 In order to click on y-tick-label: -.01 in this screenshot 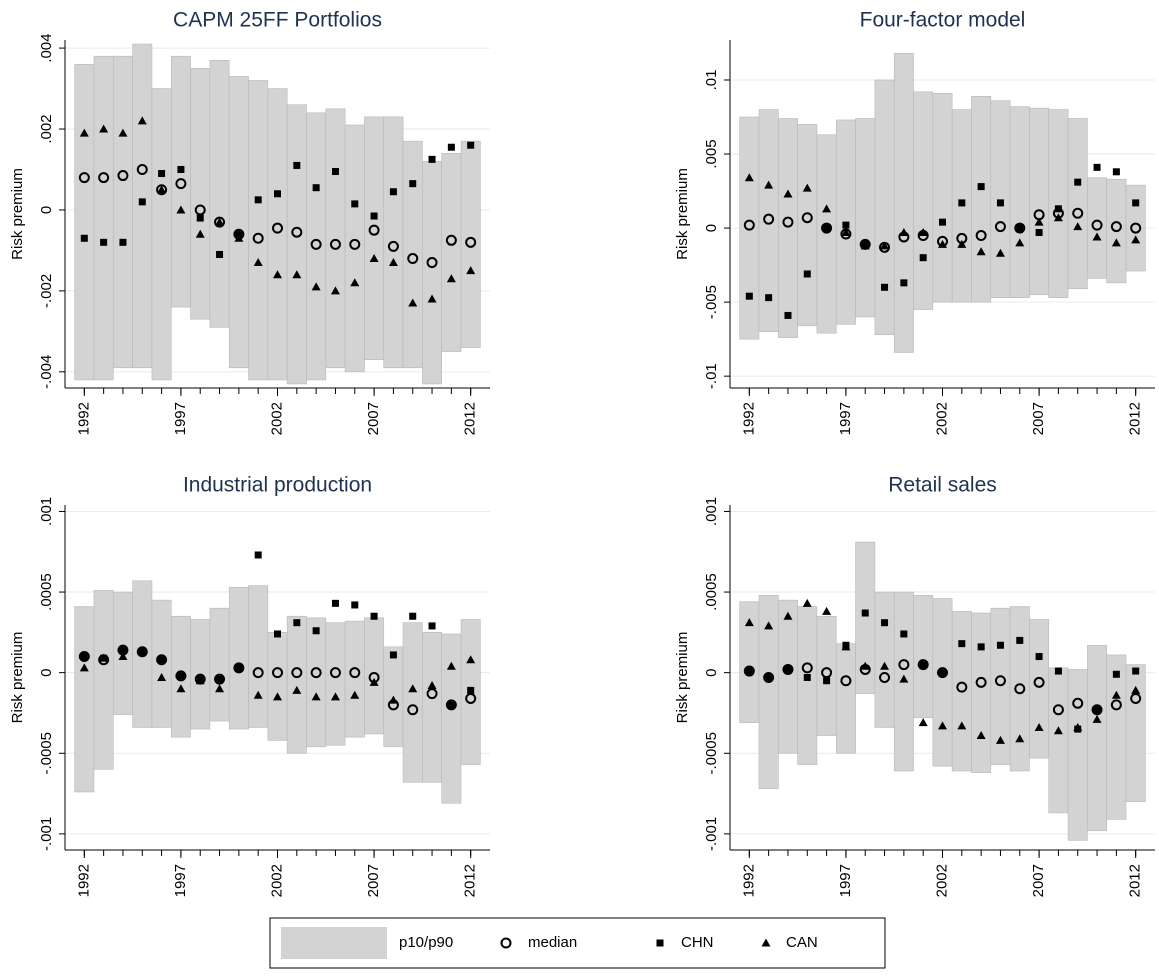, I will do `click(711, 376)`.